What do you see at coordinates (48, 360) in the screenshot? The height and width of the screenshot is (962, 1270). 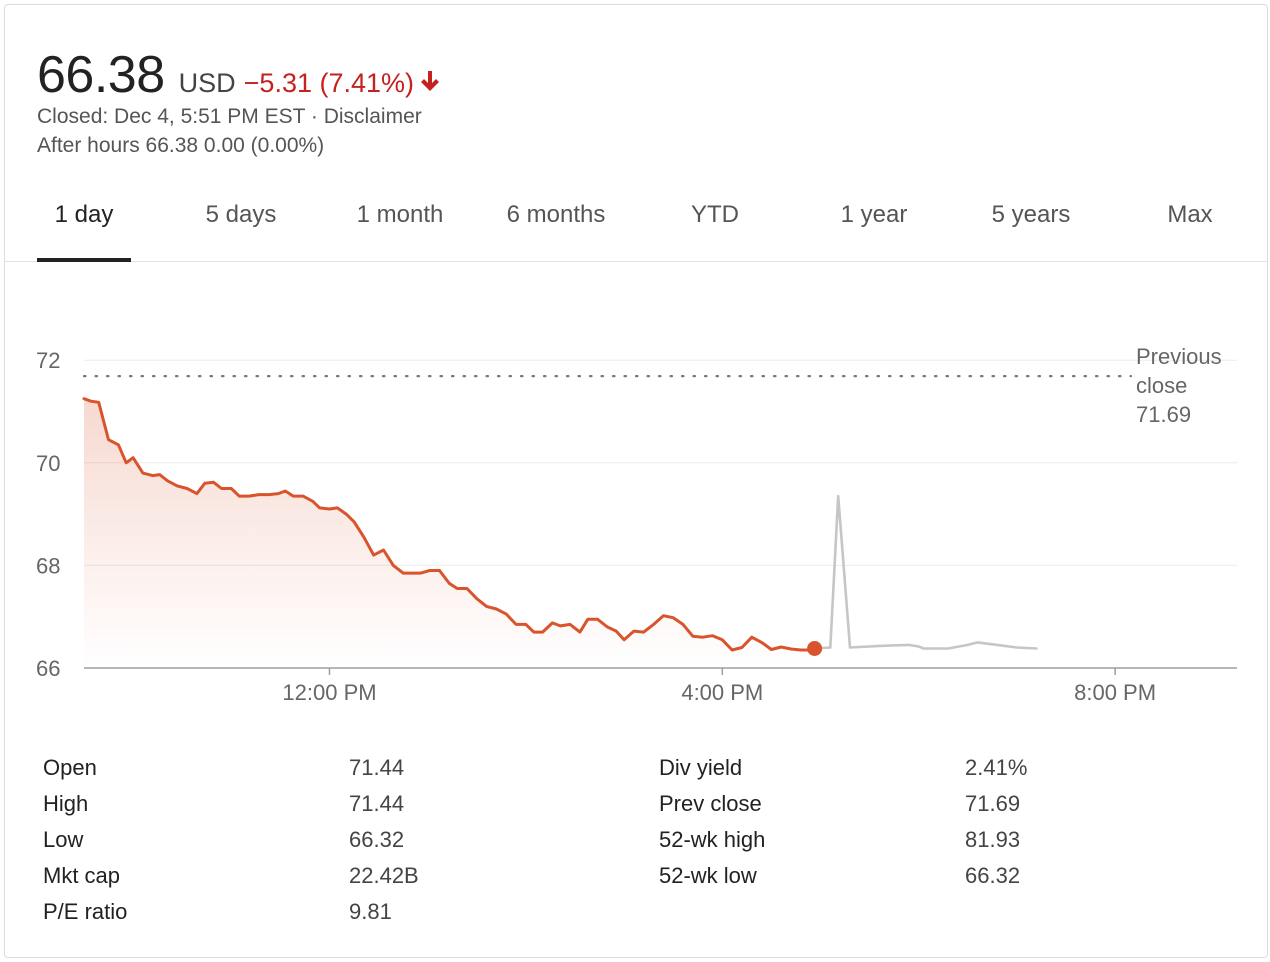 I see `y-tick-label: 72` at bounding box center [48, 360].